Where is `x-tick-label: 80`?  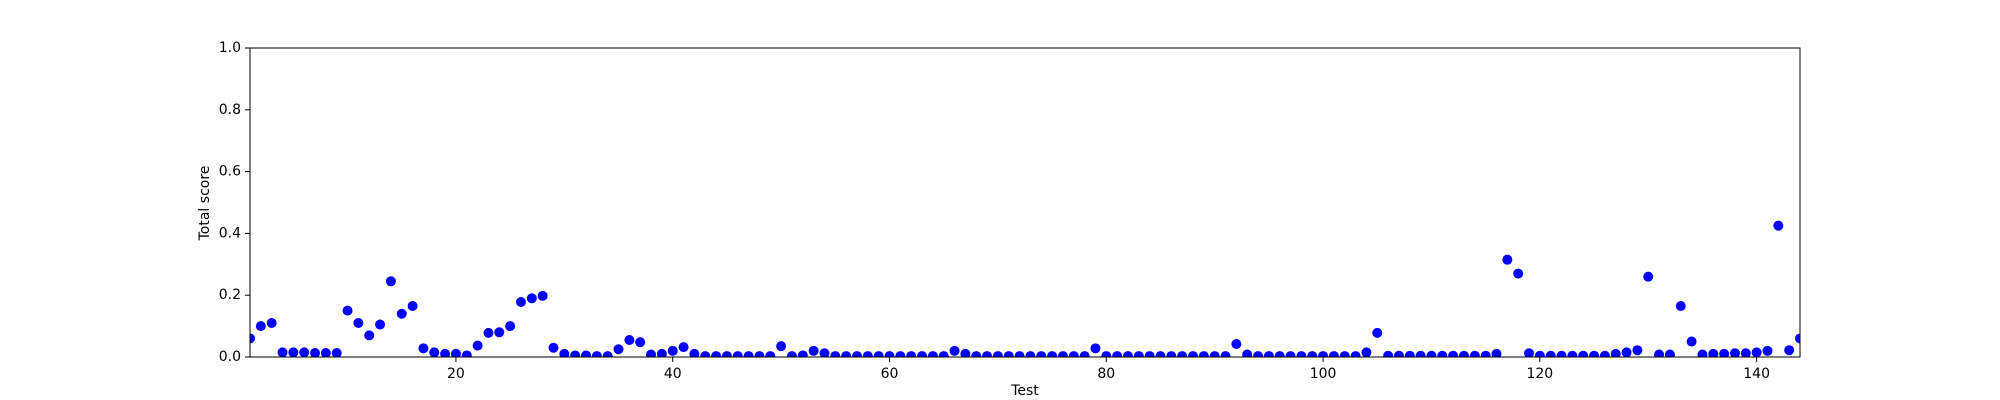
x-tick-label: 80 is located at coordinates (1106, 374).